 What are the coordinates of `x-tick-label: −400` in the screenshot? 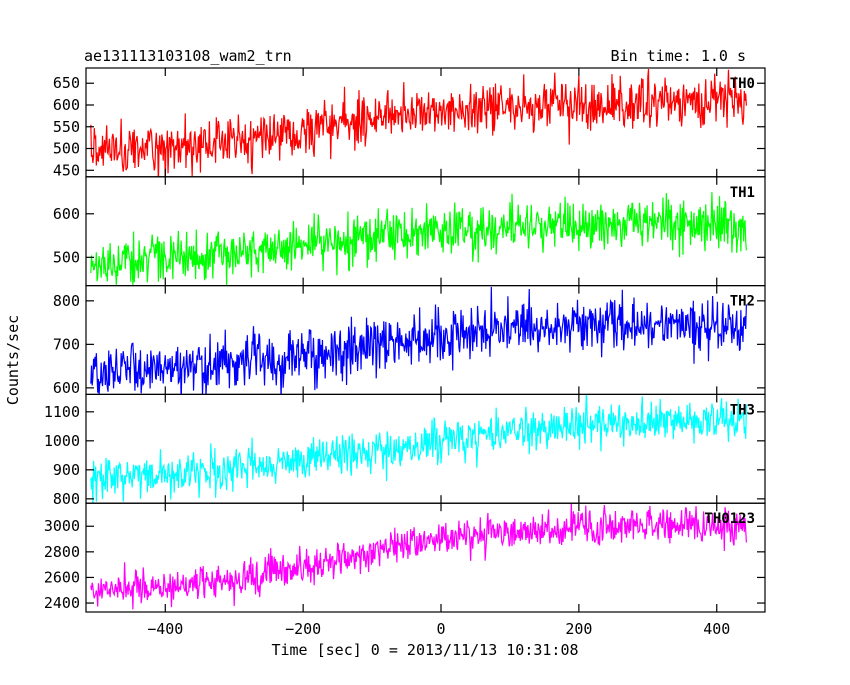 It's located at (165, 629).